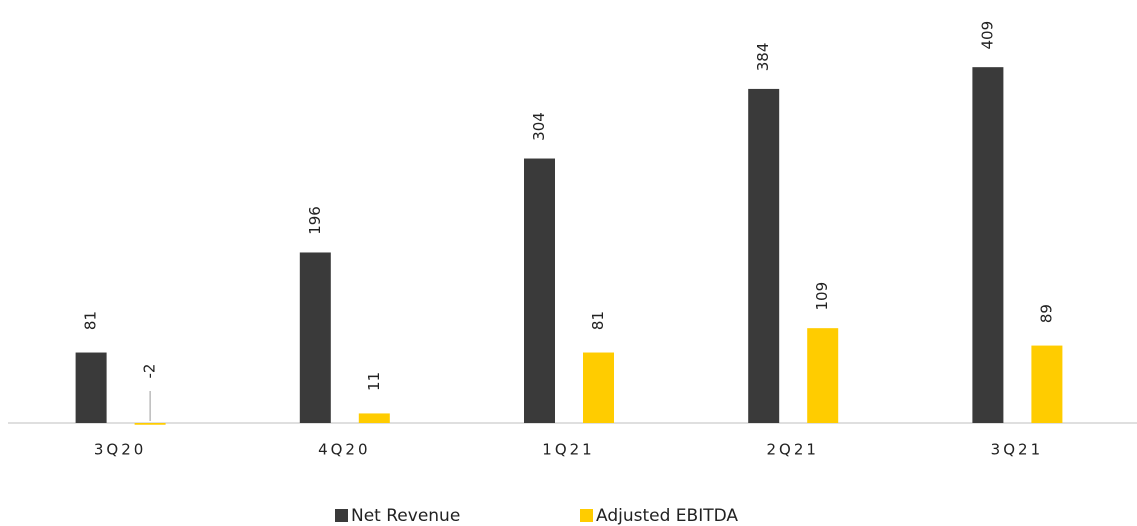  What do you see at coordinates (792, 450) in the screenshot?
I see `x-tick-label: 2Q21` at bounding box center [792, 450].